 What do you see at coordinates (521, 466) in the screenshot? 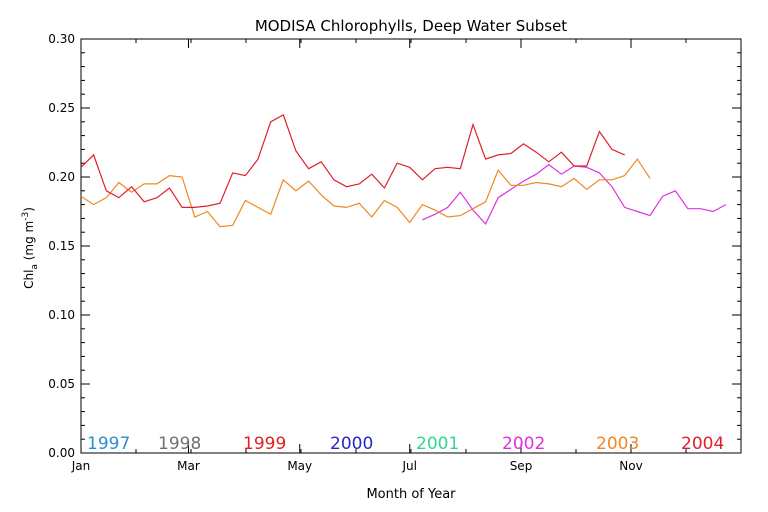
I see `x-tick-label: Sep` at bounding box center [521, 466].